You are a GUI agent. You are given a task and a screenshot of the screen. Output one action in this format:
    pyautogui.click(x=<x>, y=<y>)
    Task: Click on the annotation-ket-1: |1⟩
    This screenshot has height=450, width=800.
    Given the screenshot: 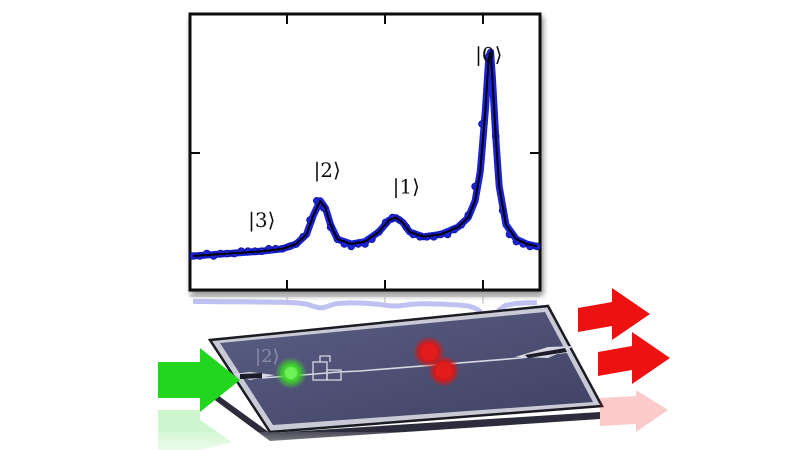 What is the action you would take?
    pyautogui.click(x=406, y=187)
    